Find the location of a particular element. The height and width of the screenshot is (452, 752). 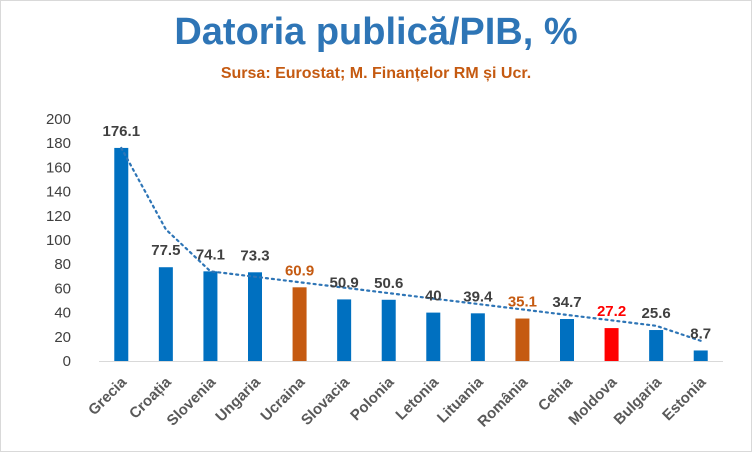

y-tick-label: 0 is located at coordinates (67, 361).